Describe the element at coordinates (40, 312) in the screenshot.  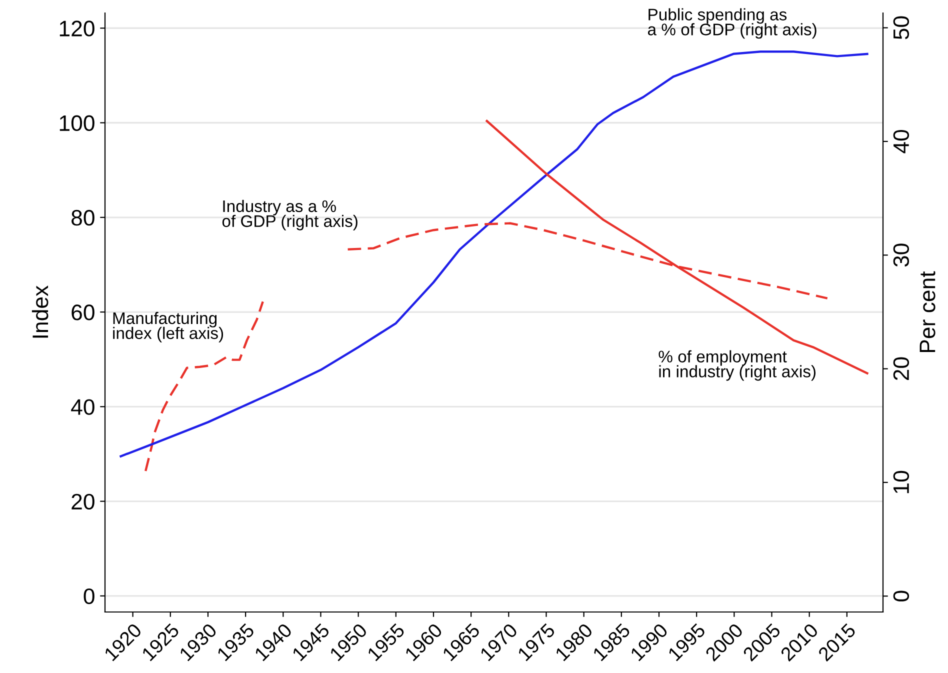
I see `y-axis-title: Index` at that location.